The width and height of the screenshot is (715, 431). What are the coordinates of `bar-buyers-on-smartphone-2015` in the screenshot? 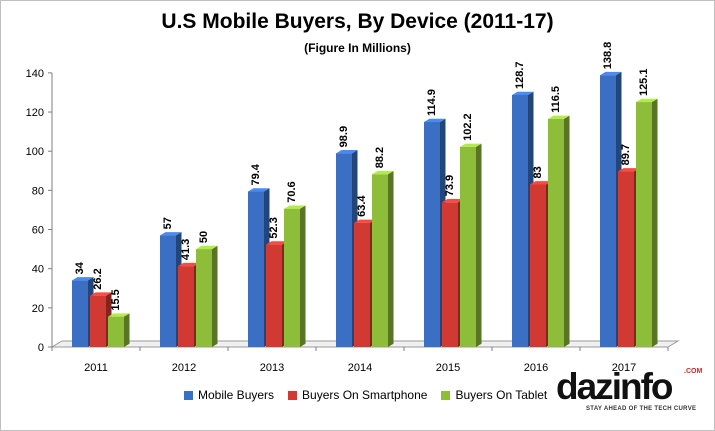 It's located at (450, 274).